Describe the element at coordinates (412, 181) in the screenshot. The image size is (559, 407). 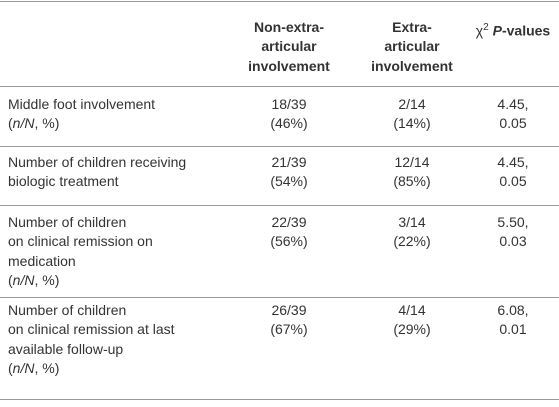
I see `value-line: (85%)` at that location.